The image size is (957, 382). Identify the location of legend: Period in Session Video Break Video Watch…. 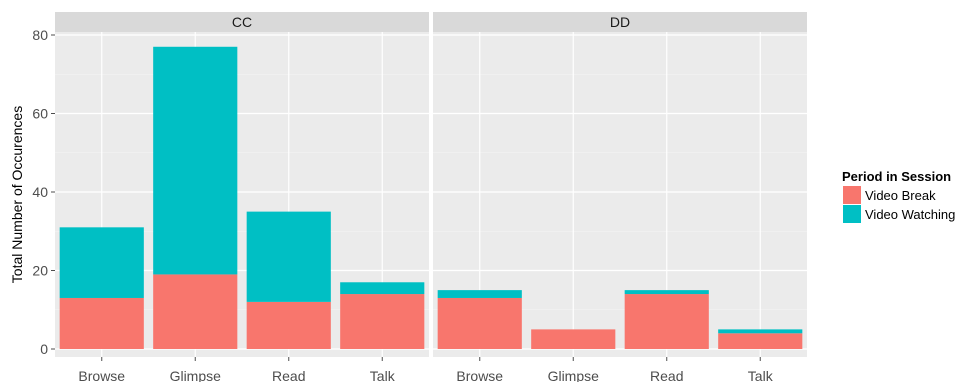
(898, 196).